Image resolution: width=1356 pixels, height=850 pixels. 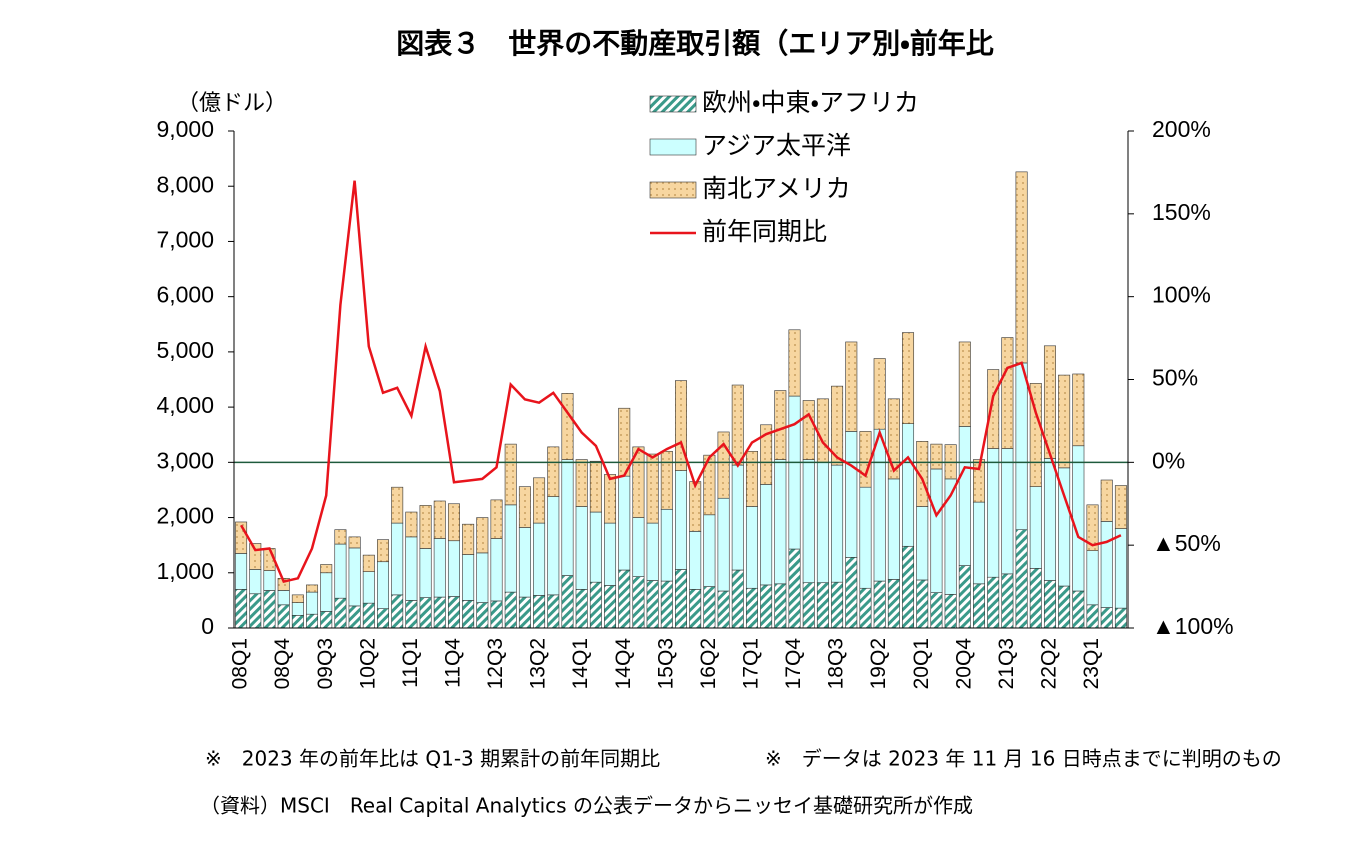 I want to click on x-tick-label: 14Q4, so click(x=623, y=664).